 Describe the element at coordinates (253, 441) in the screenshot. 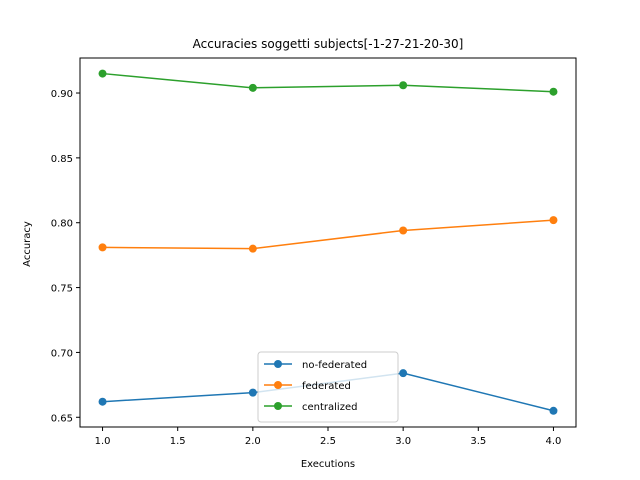

I see `x-tick-label: 2.0` at that location.